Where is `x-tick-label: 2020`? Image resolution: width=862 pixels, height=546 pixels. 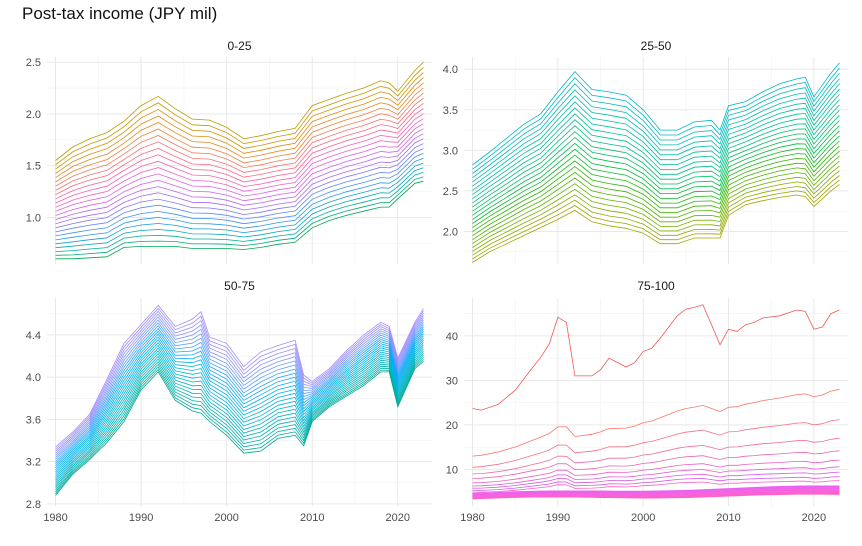 x-tick-label: 2020 is located at coordinates (814, 518).